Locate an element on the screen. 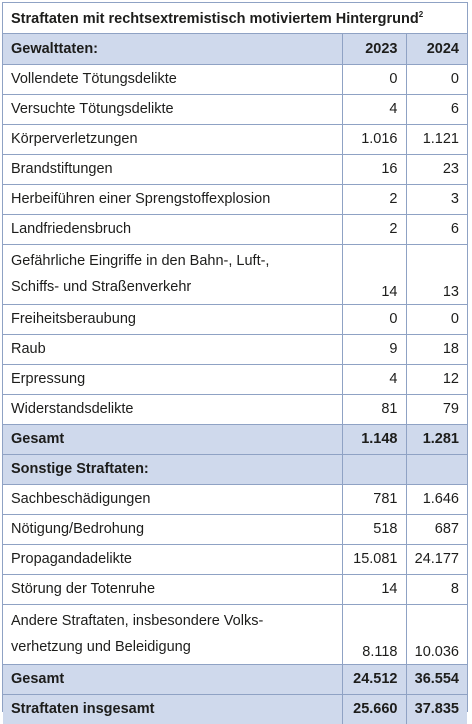 This screenshot has height=724, width=472. violent-total-row: Gesamt 1.148 1.281 is located at coordinates (235, 439).